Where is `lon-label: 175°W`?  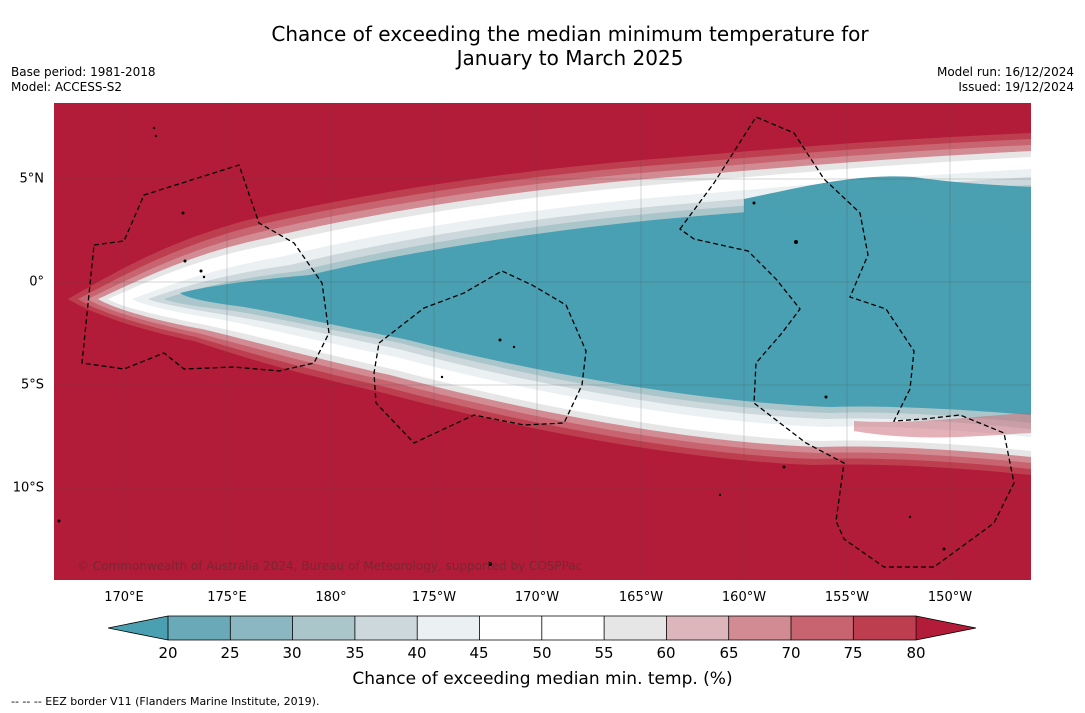
lon-label: 175°W is located at coordinates (434, 597).